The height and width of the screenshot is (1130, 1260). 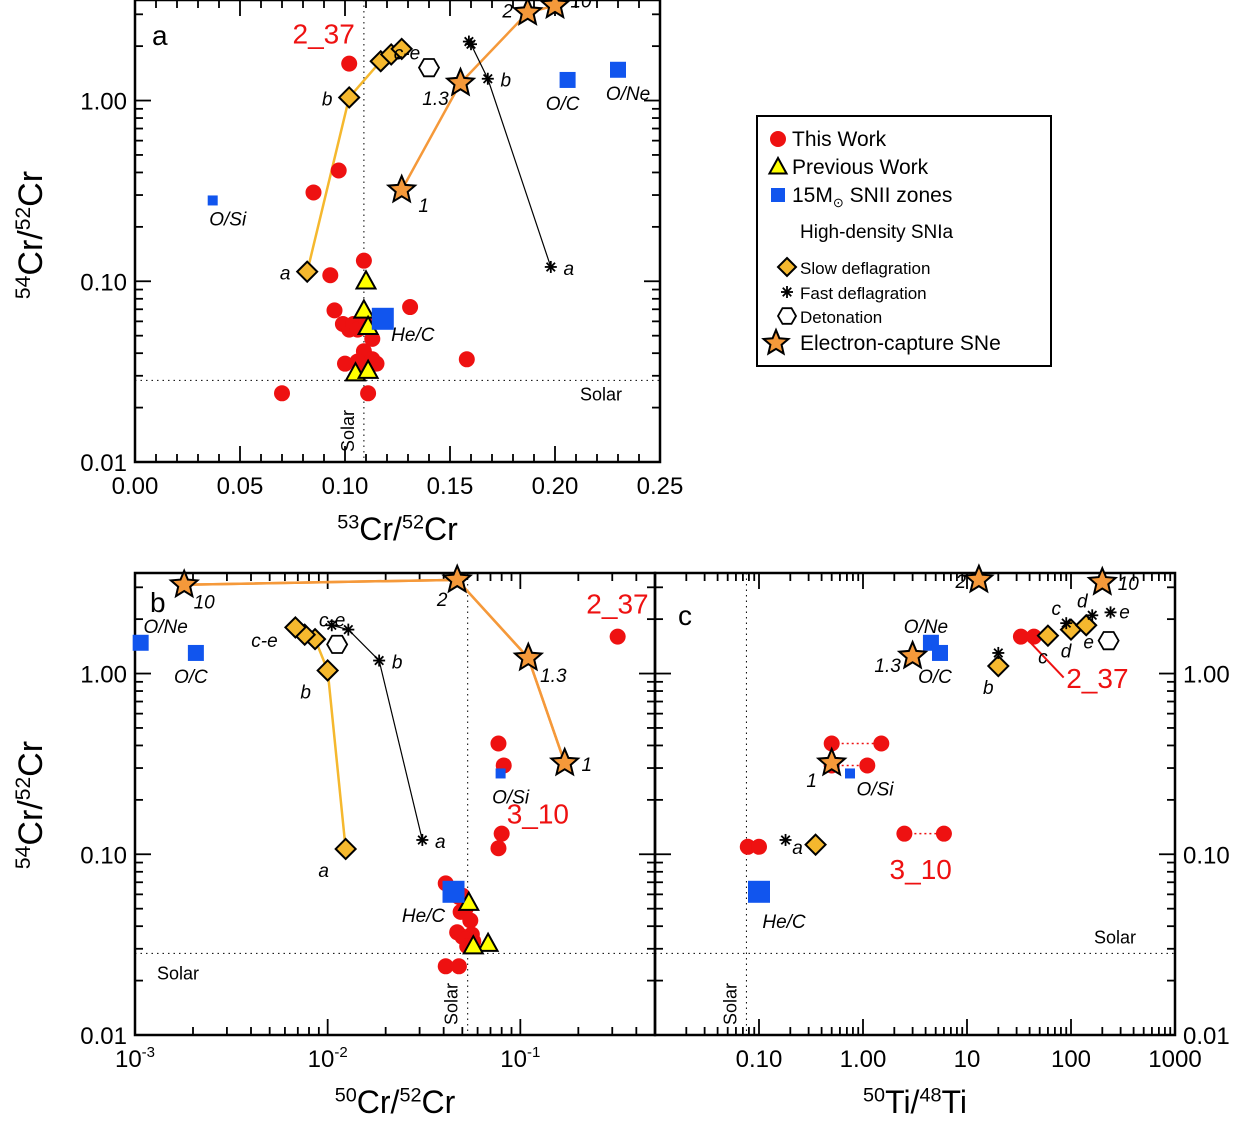 What do you see at coordinates (23, 287) in the screenshot?
I see `superscript: 54` at bounding box center [23, 287].